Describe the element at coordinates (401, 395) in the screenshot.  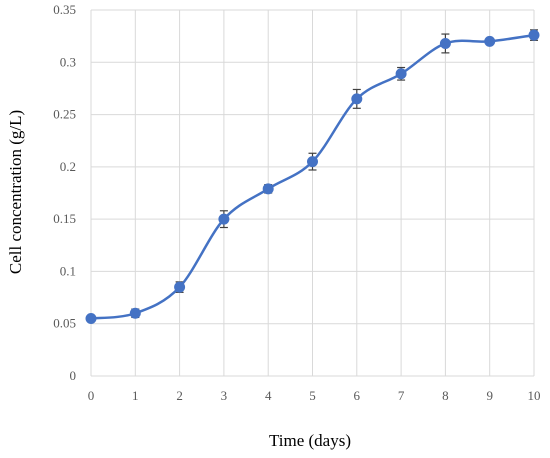
I see `x-tick-label: 7` at that location.